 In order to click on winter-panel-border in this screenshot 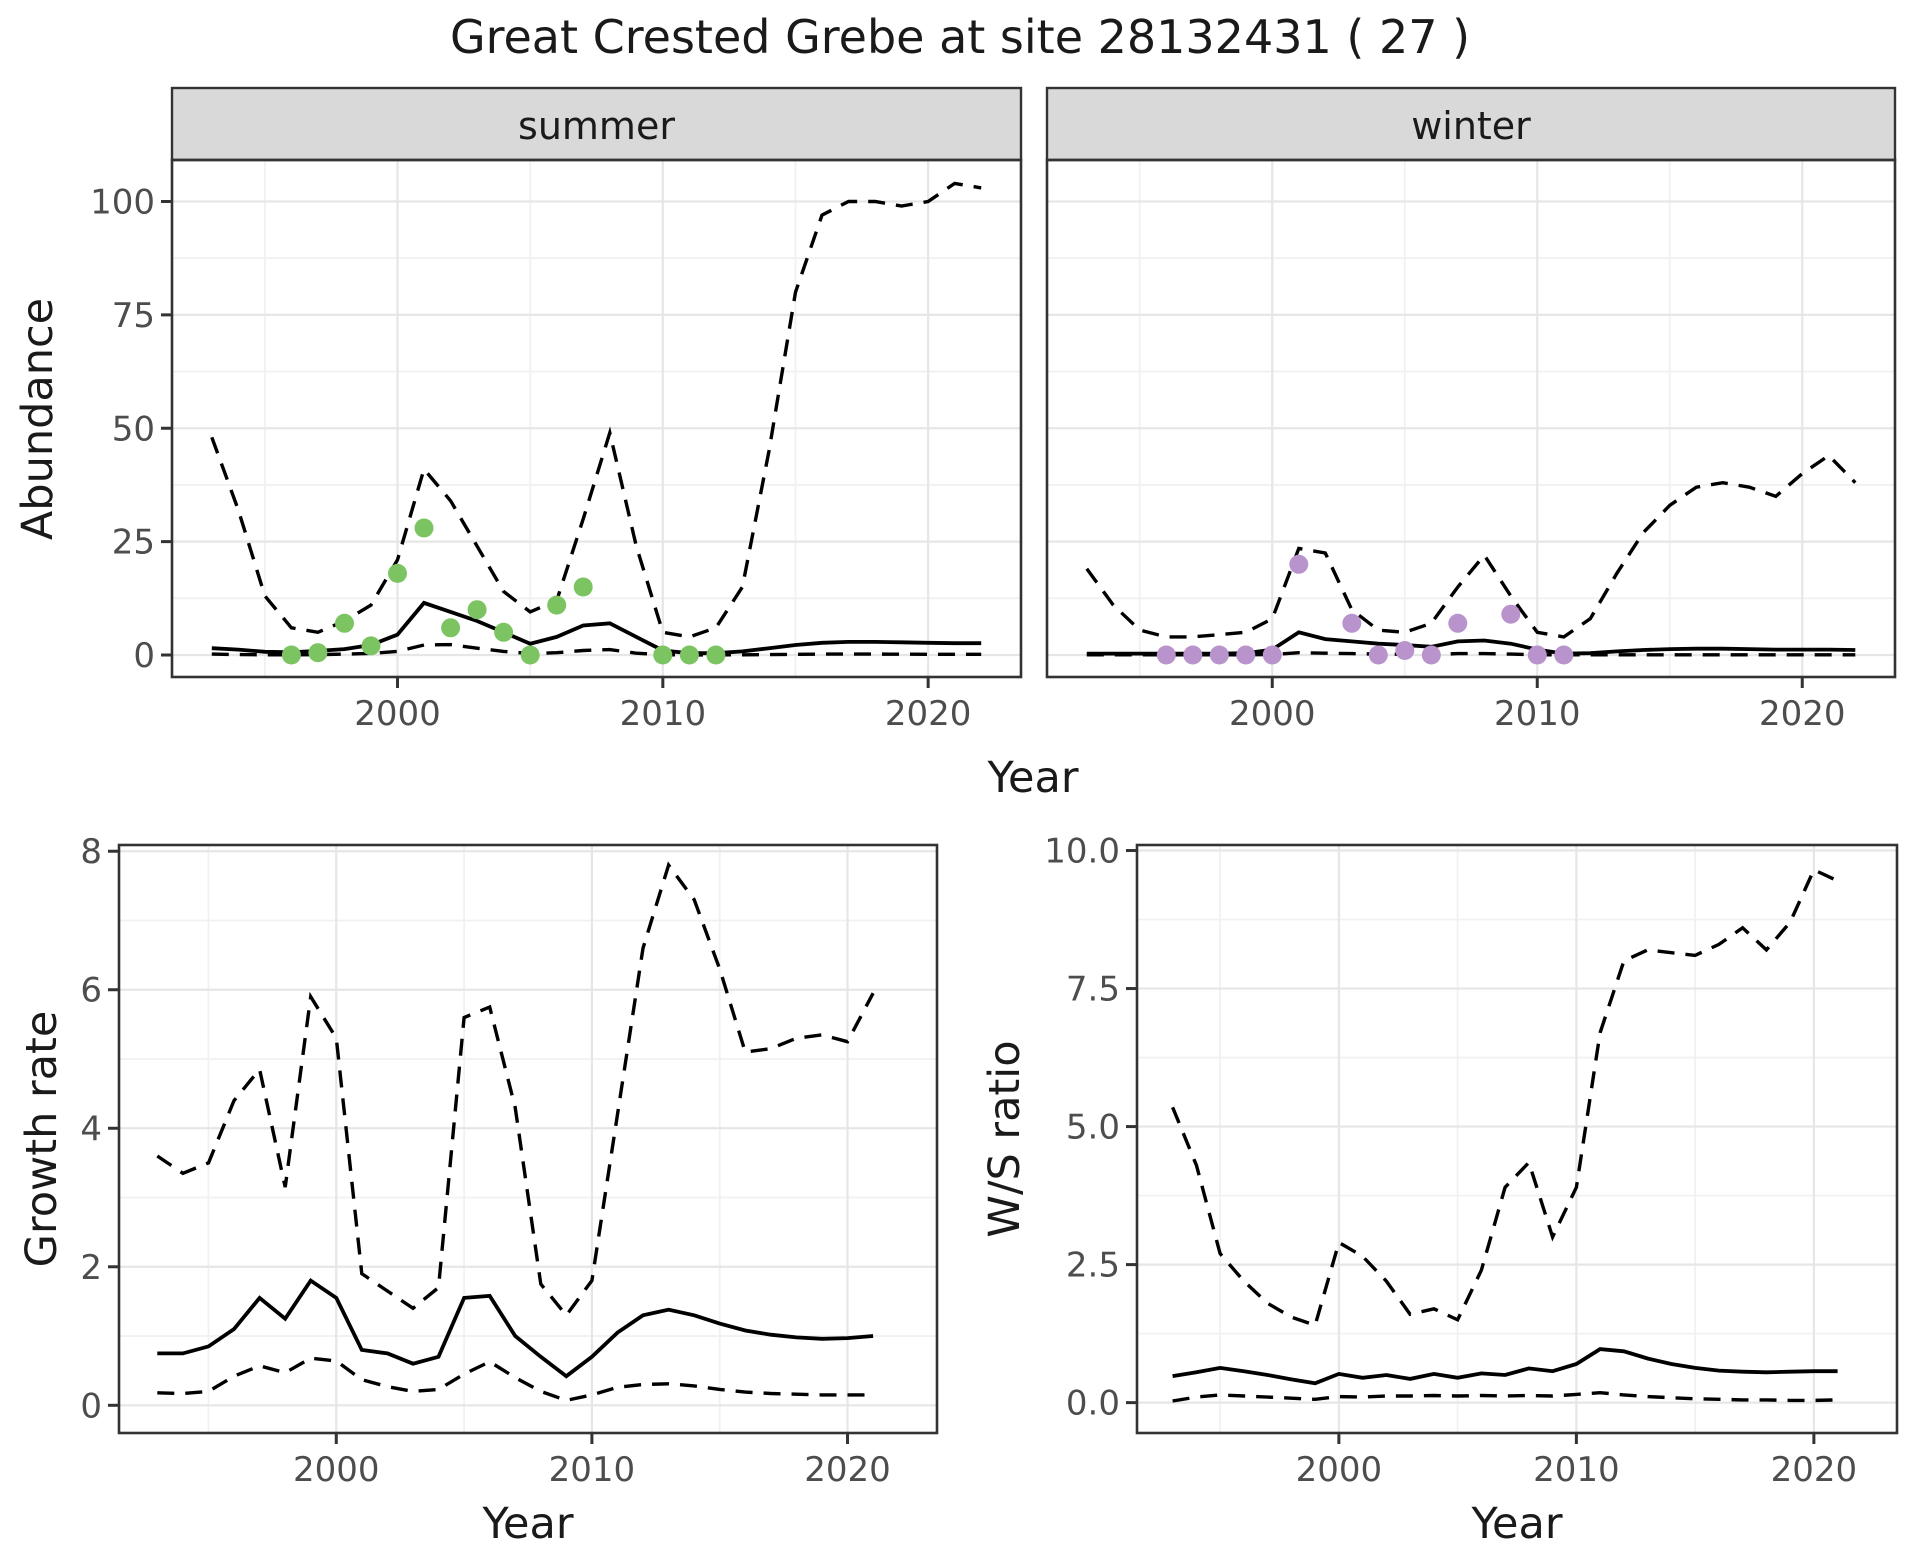, I will do `click(1471, 418)`.